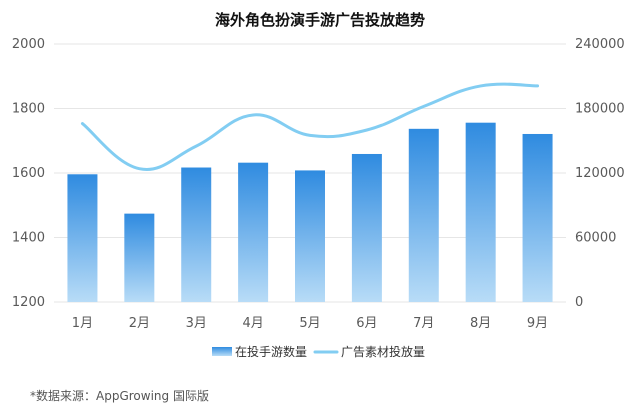  What do you see at coordinates (600, 44) in the screenshot?
I see `y-right-tick-label: 240000` at bounding box center [600, 44].